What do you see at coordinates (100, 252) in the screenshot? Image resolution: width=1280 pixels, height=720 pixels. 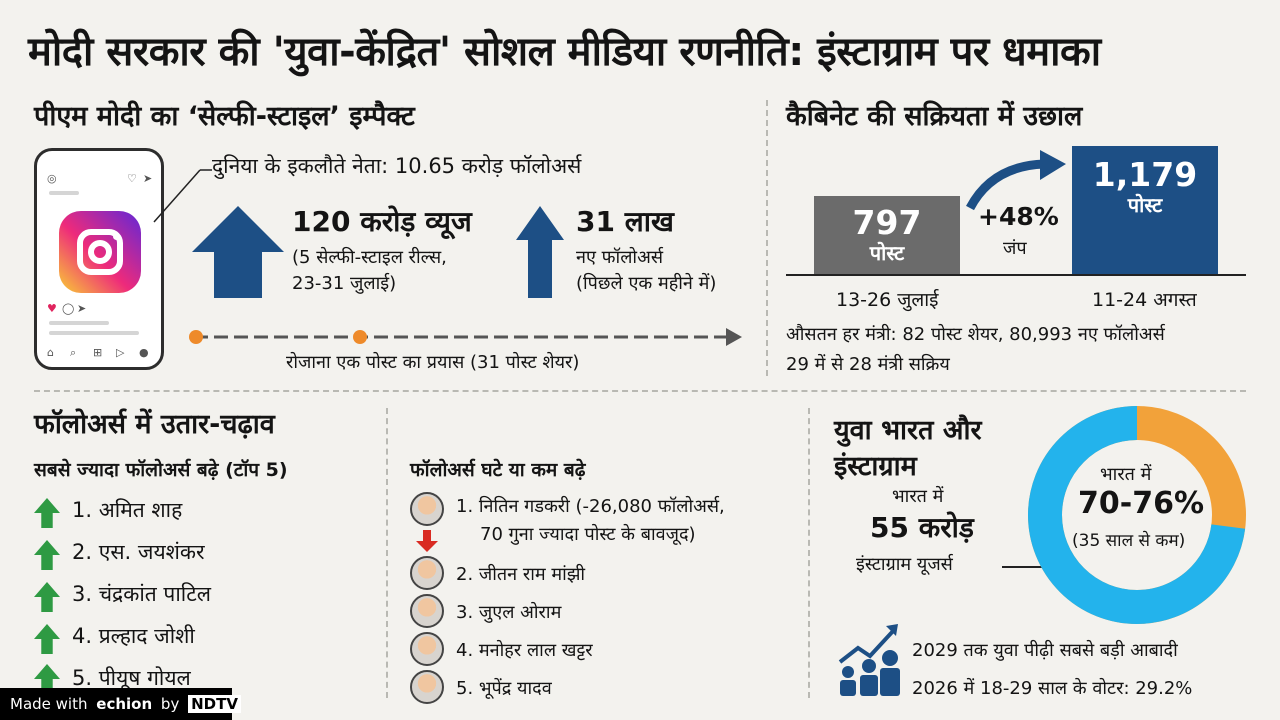 I see `instagram-logo-icon` at bounding box center [100, 252].